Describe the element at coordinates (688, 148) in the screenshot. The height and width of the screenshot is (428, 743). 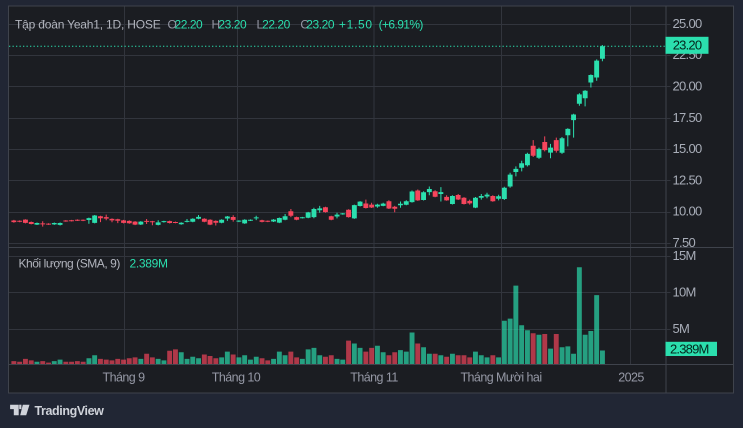
I see `svg-text: 15.00` at that location.